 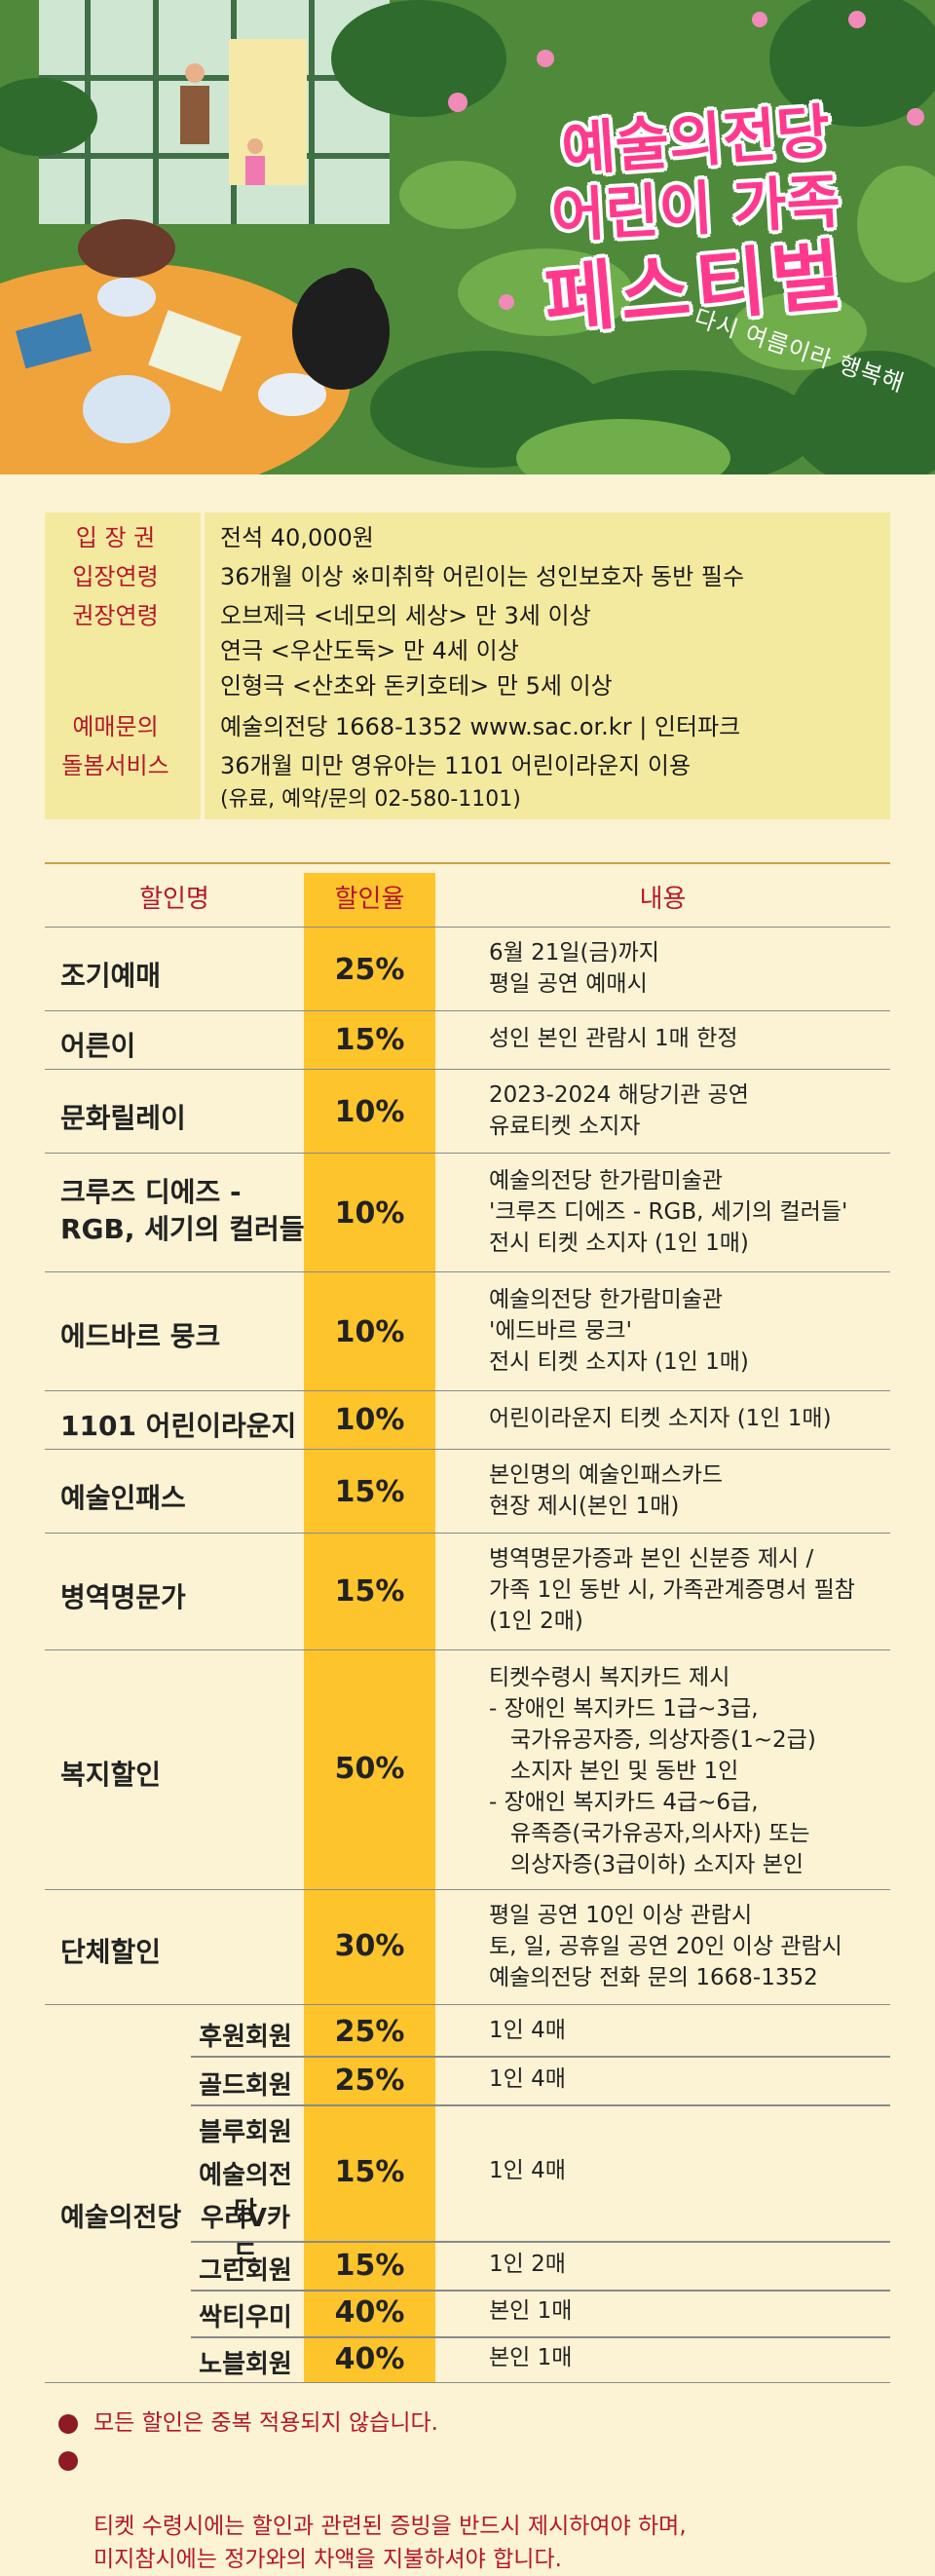 I want to click on note-item: 모든 할인은 중복 적용되지 않습니다., so click(x=477, y=2423).